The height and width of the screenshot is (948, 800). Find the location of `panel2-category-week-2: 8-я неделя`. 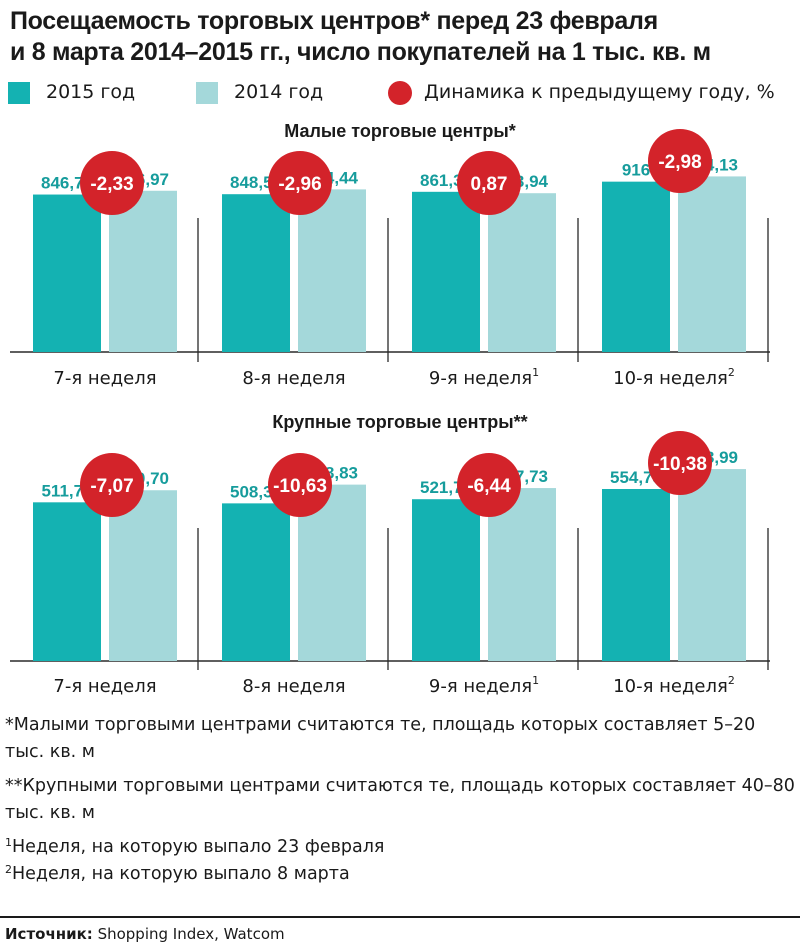

panel2-category-week-2: 8-я неделя is located at coordinates (293, 686).